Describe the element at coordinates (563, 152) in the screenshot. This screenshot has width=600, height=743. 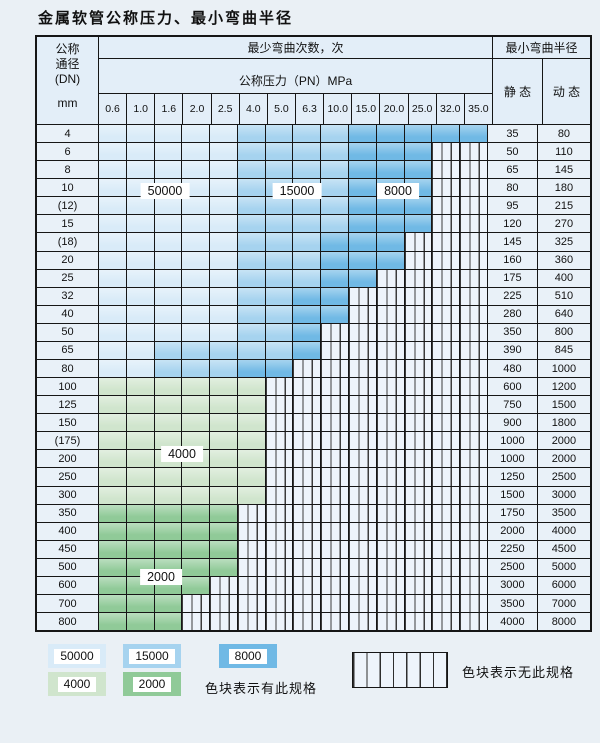
I see `dynamic-value-cell: 110` at that location.